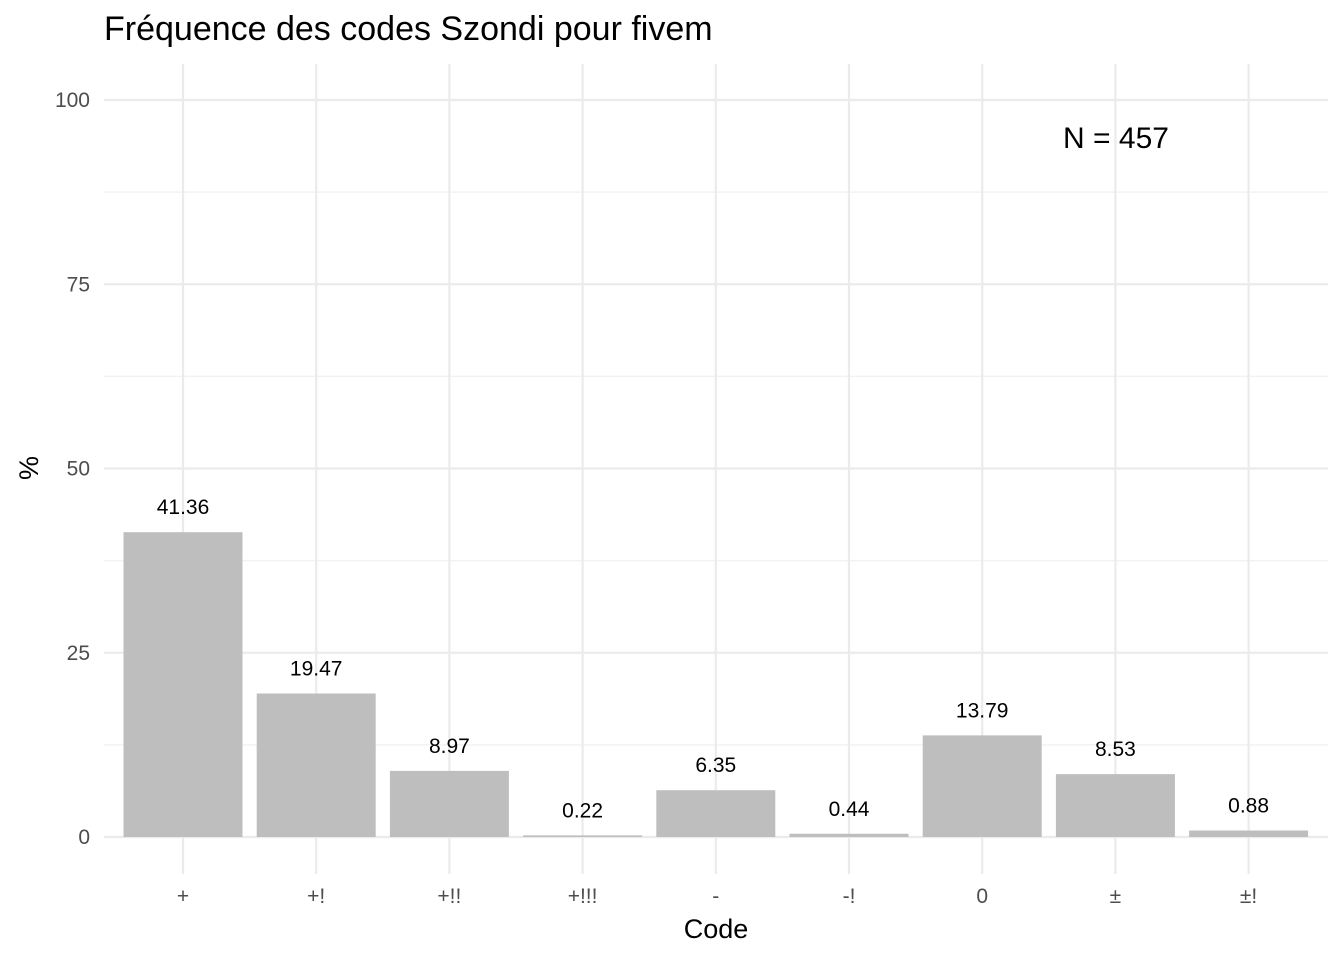 Image resolution: width=1344 pixels, height=960 pixels. Describe the element at coordinates (408, 29) in the screenshot. I see `chart-title: Fréquence des codes Szondi pour fivem` at that location.